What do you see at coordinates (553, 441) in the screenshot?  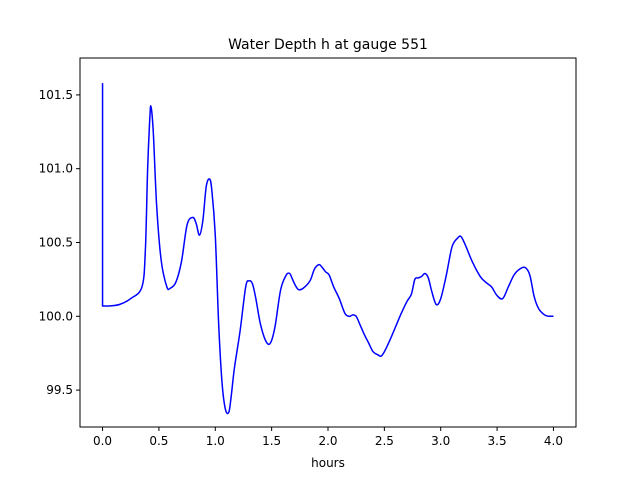 I see `x-tick-label: 4.0` at bounding box center [553, 441].